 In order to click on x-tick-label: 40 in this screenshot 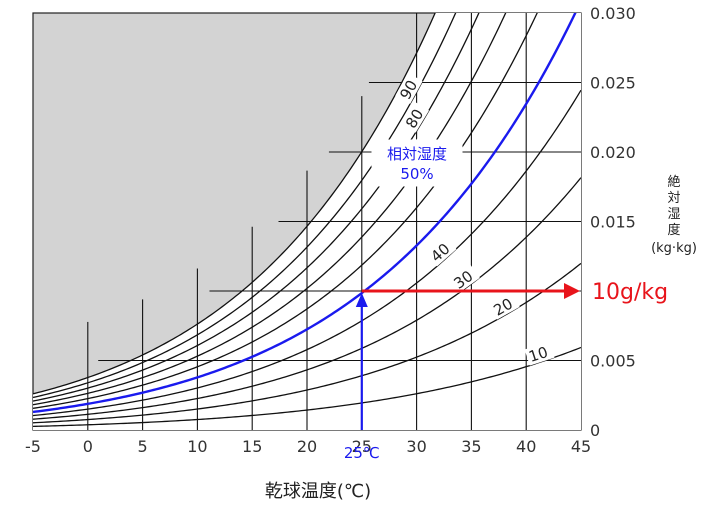, I will do `click(526, 446)`.